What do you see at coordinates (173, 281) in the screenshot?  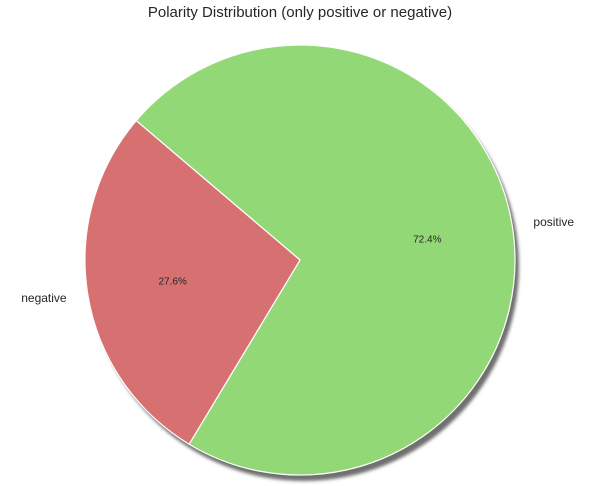 I see `pct-label-negative: 27.6%` at bounding box center [173, 281].